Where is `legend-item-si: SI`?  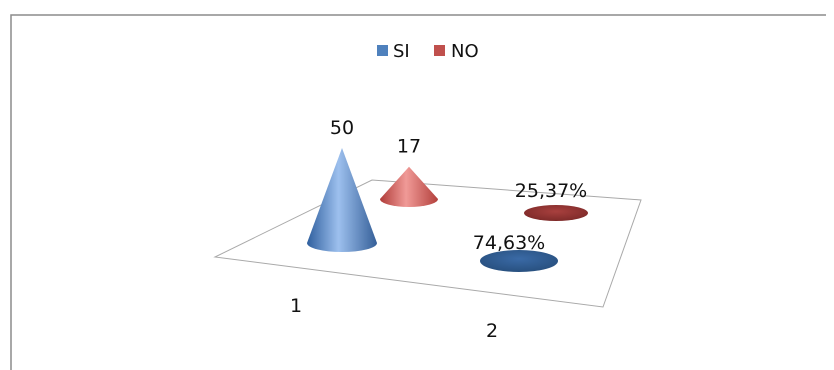
legend-item-si: SI is located at coordinates (393, 51).